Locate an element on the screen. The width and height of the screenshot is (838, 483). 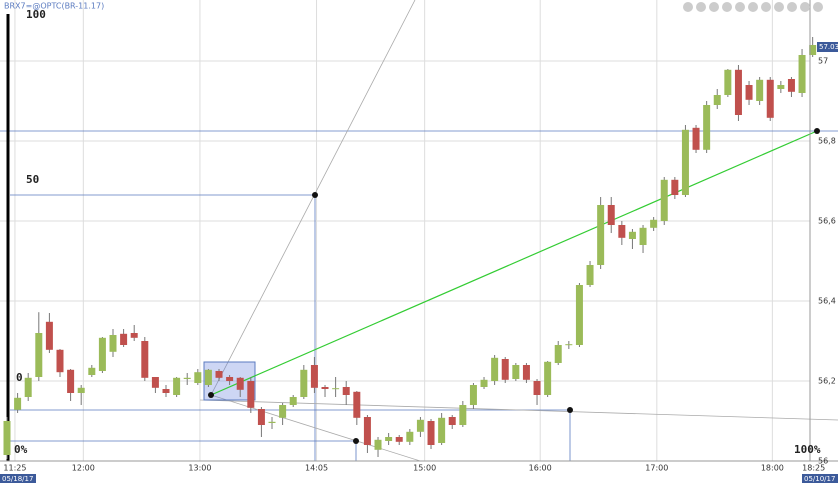
x-tick-label: 18:00 is located at coordinates (772, 468).